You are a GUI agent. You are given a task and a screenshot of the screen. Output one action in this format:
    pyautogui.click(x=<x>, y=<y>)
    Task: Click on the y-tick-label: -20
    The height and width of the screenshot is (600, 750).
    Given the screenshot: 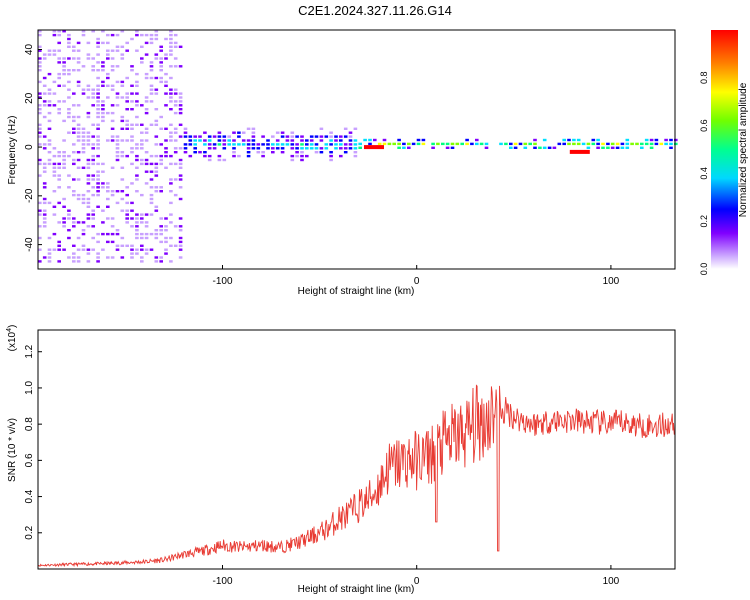 What is the action you would take?
    pyautogui.click(x=29, y=195)
    